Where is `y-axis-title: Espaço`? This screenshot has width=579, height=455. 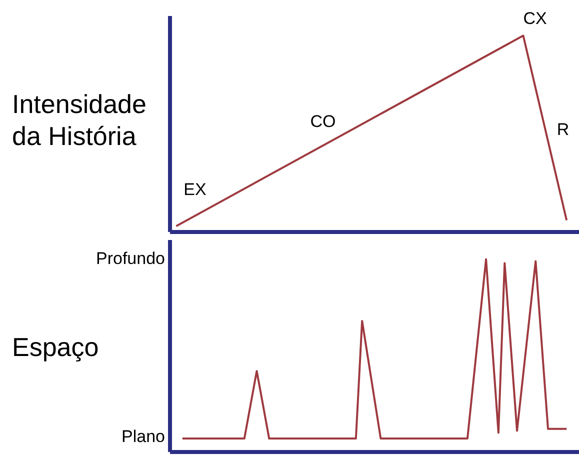
y-axis-title: Espaço is located at coordinates (55, 347).